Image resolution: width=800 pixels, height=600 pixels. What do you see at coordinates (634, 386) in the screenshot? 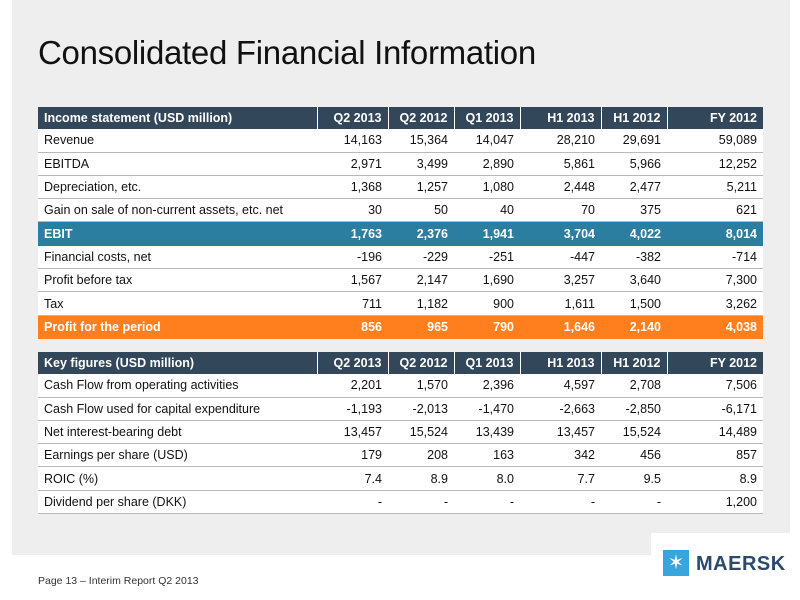
I see `table-cell: 2,708` at bounding box center [634, 386].